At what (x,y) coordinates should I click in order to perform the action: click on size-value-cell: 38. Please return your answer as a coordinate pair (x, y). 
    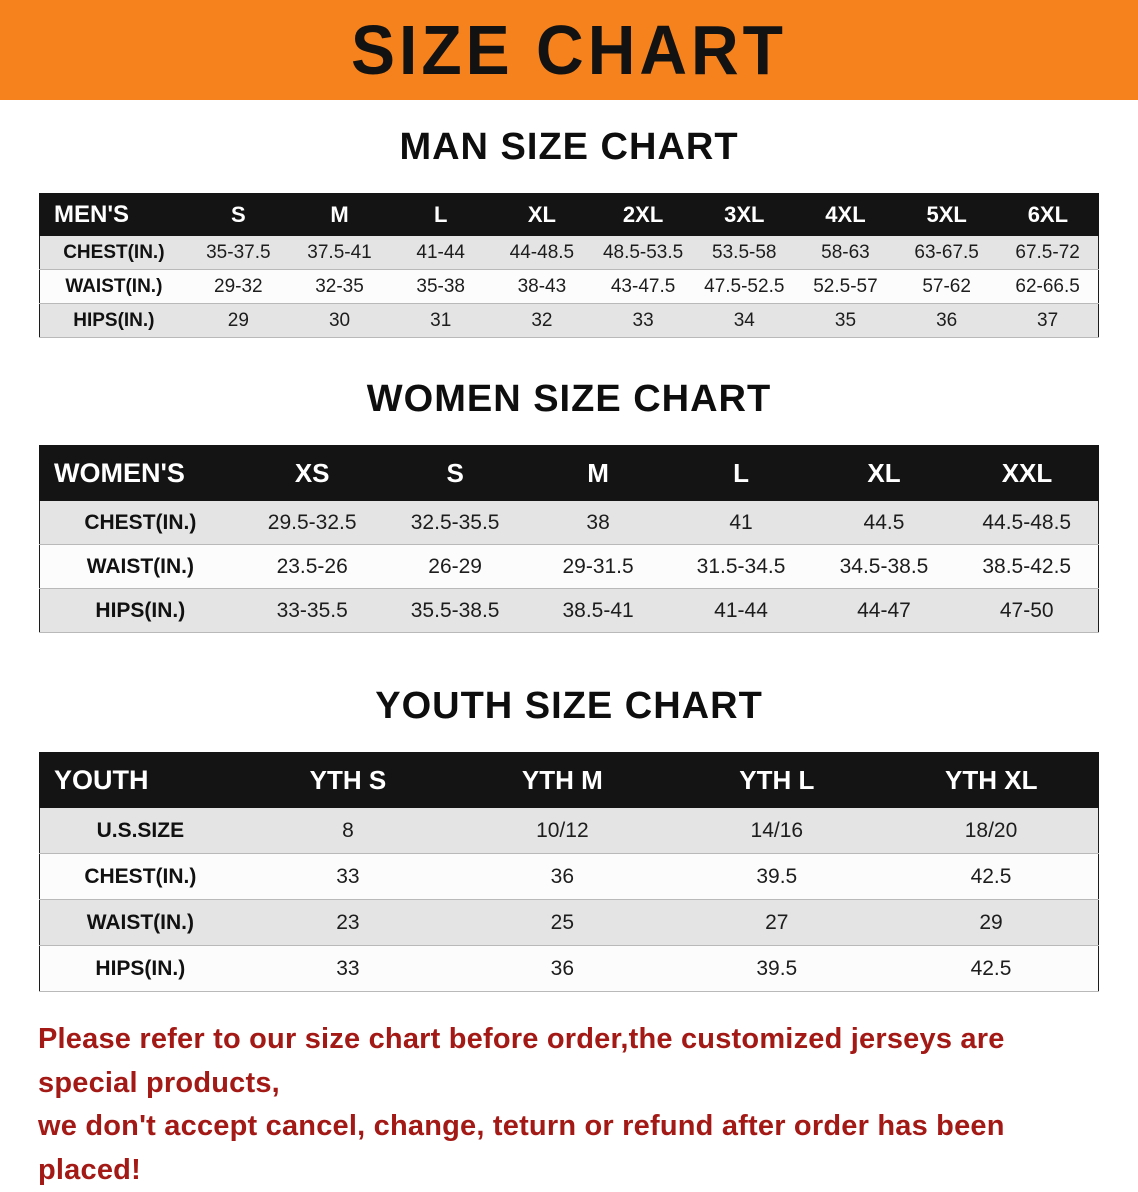
    Looking at the image, I should click on (598, 522).